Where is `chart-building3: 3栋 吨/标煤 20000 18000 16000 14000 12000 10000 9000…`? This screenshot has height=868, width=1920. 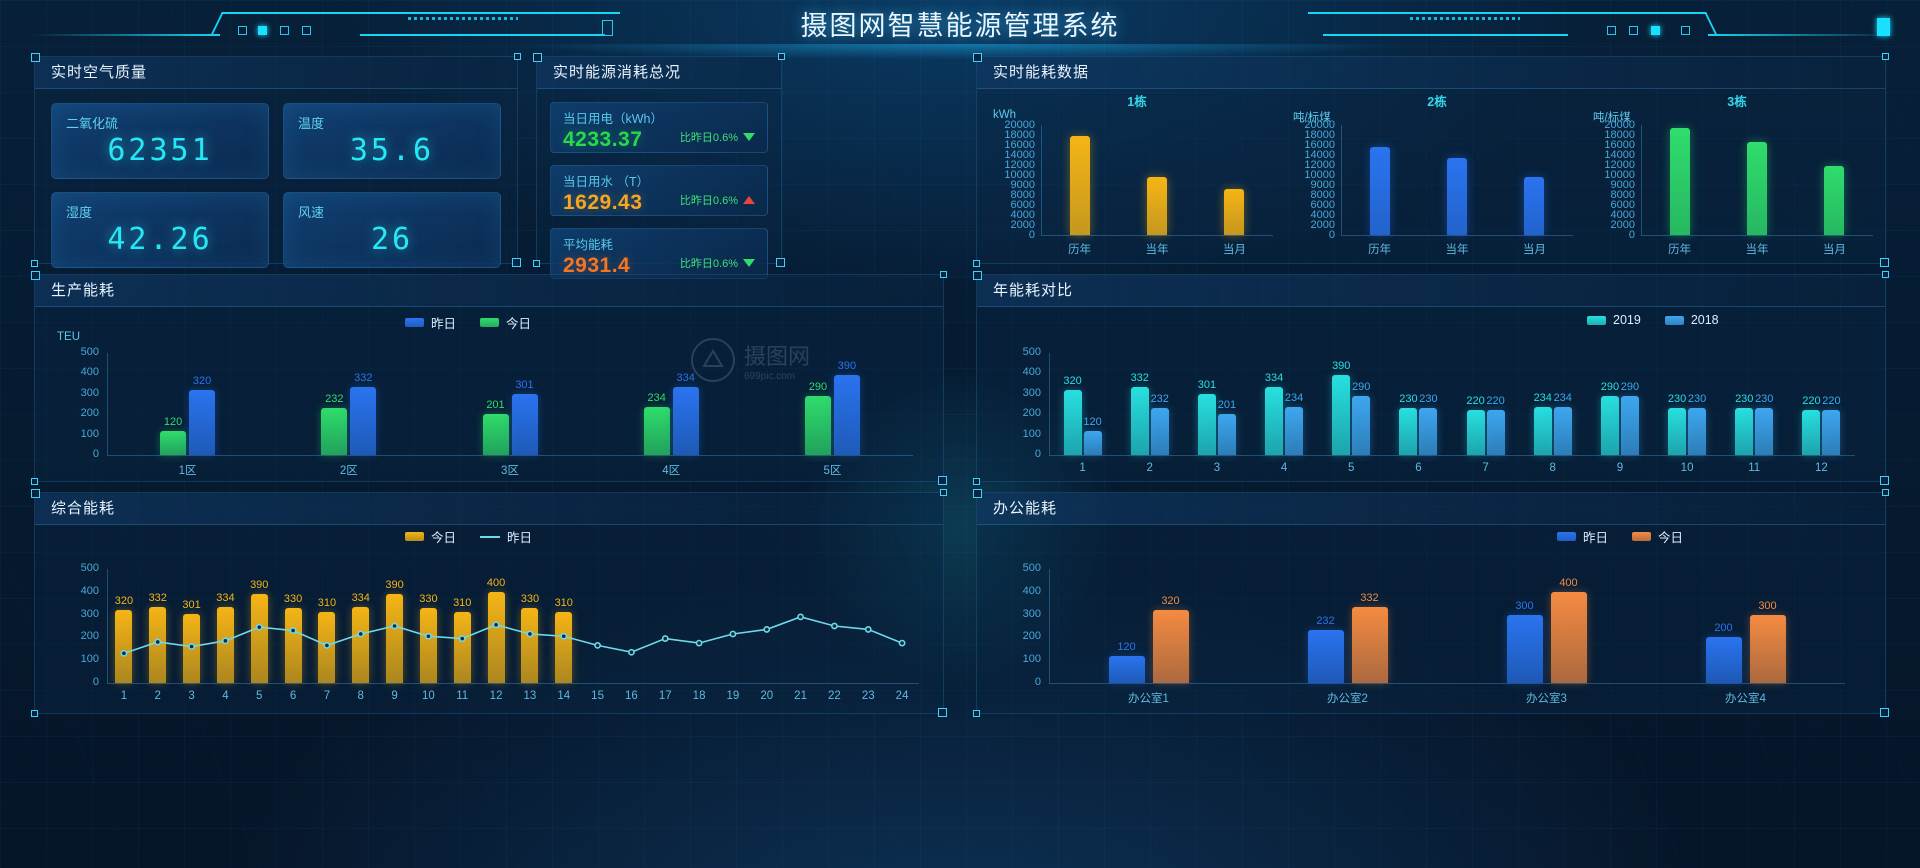 chart-building3: 3栋 吨/标煤 20000 18000 16000 14000 12000 10000 9000… is located at coordinates (1737, 175).